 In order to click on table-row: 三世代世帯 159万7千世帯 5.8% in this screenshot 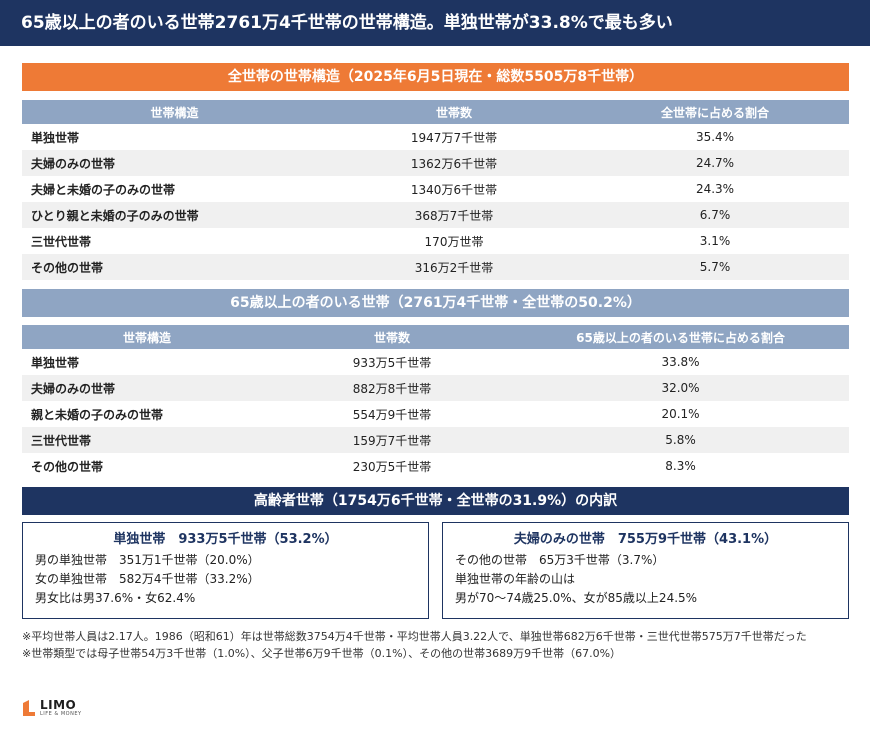, I will do `click(435, 440)`.